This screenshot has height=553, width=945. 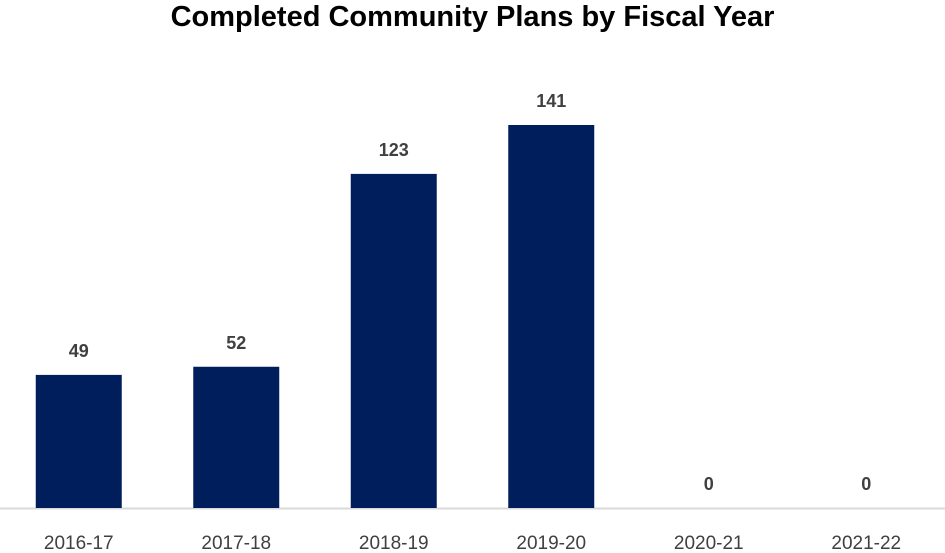 What do you see at coordinates (866, 484) in the screenshot?
I see `data-label-2021-22: 0` at bounding box center [866, 484].